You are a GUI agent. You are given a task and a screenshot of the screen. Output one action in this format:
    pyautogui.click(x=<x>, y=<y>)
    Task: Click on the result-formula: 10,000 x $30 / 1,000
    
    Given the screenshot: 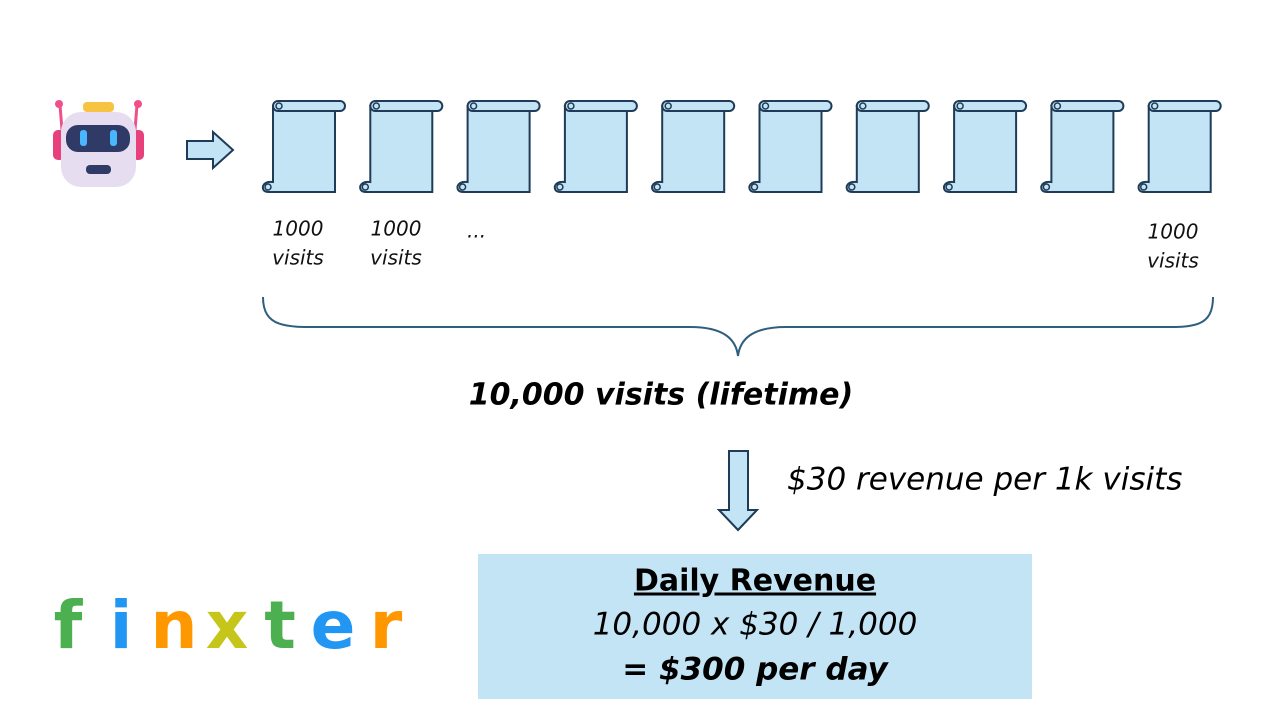 What is the action you would take?
    pyautogui.click(x=755, y=625)
    